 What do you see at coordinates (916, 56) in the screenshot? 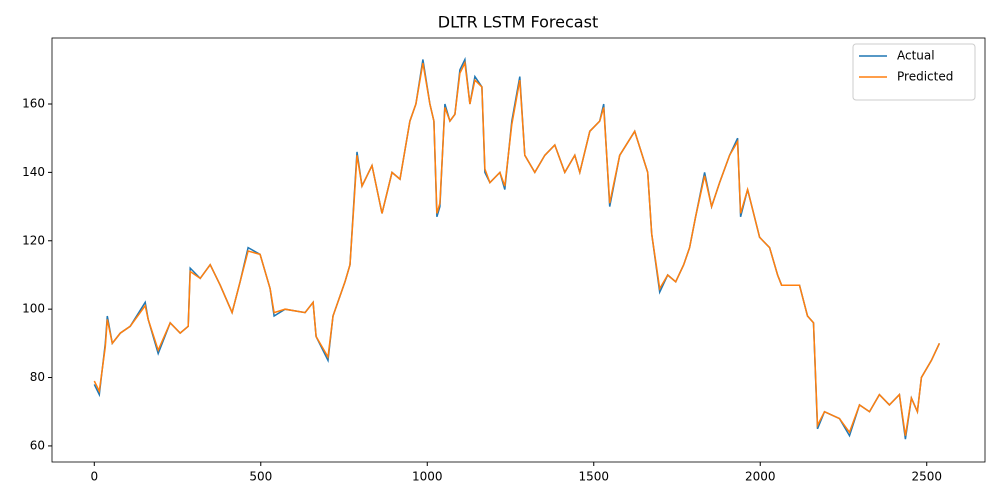
I see `legend-label: Actual` at bounding box center [916, 56].